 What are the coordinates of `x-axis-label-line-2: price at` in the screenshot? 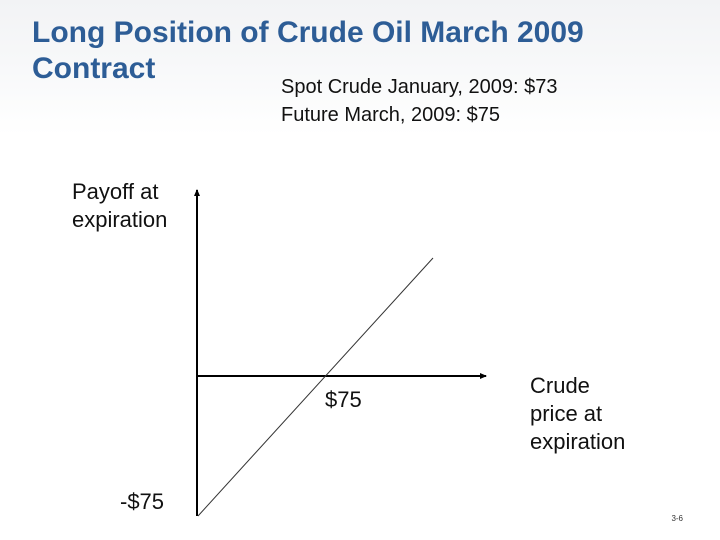 It's located at (566, 413).